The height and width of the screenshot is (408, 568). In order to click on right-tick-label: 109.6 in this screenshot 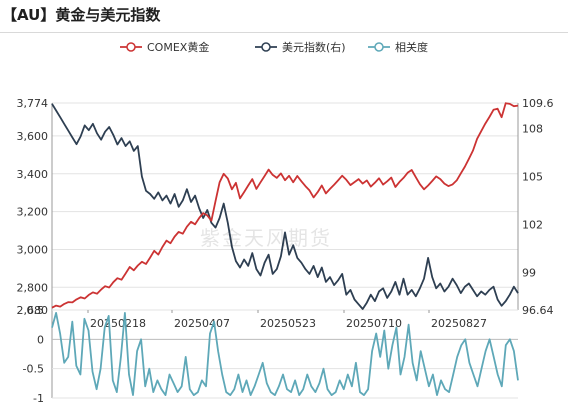, I will do `click(538, 103)`.